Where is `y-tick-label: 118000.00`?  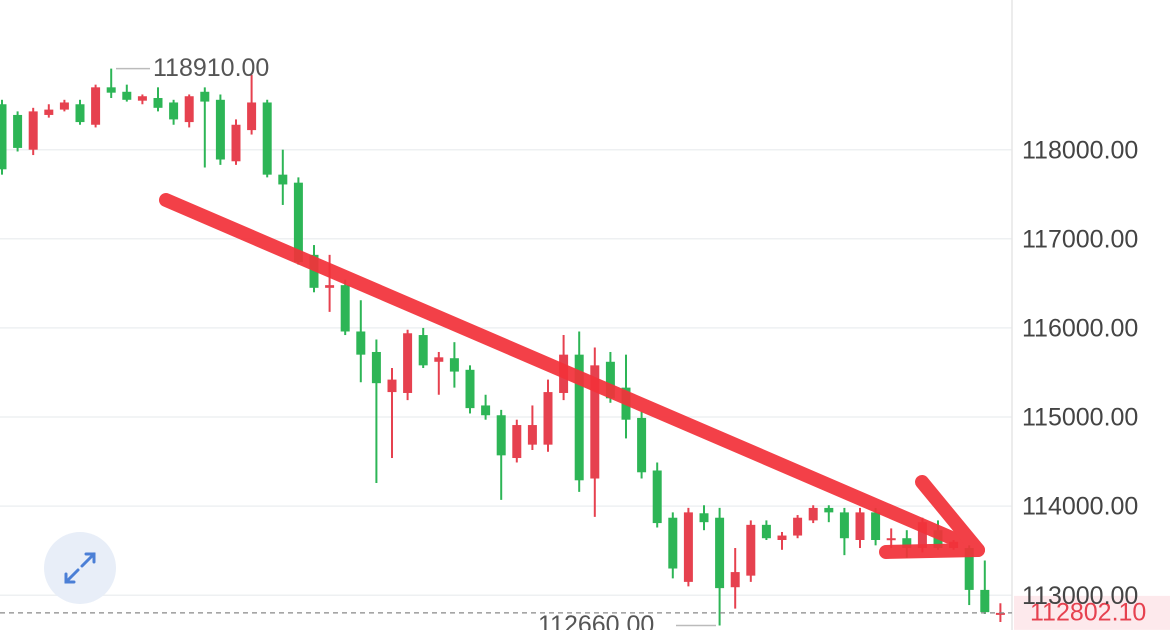
y-tick-label: 118000.00 is located at coordinates (1080, 150).